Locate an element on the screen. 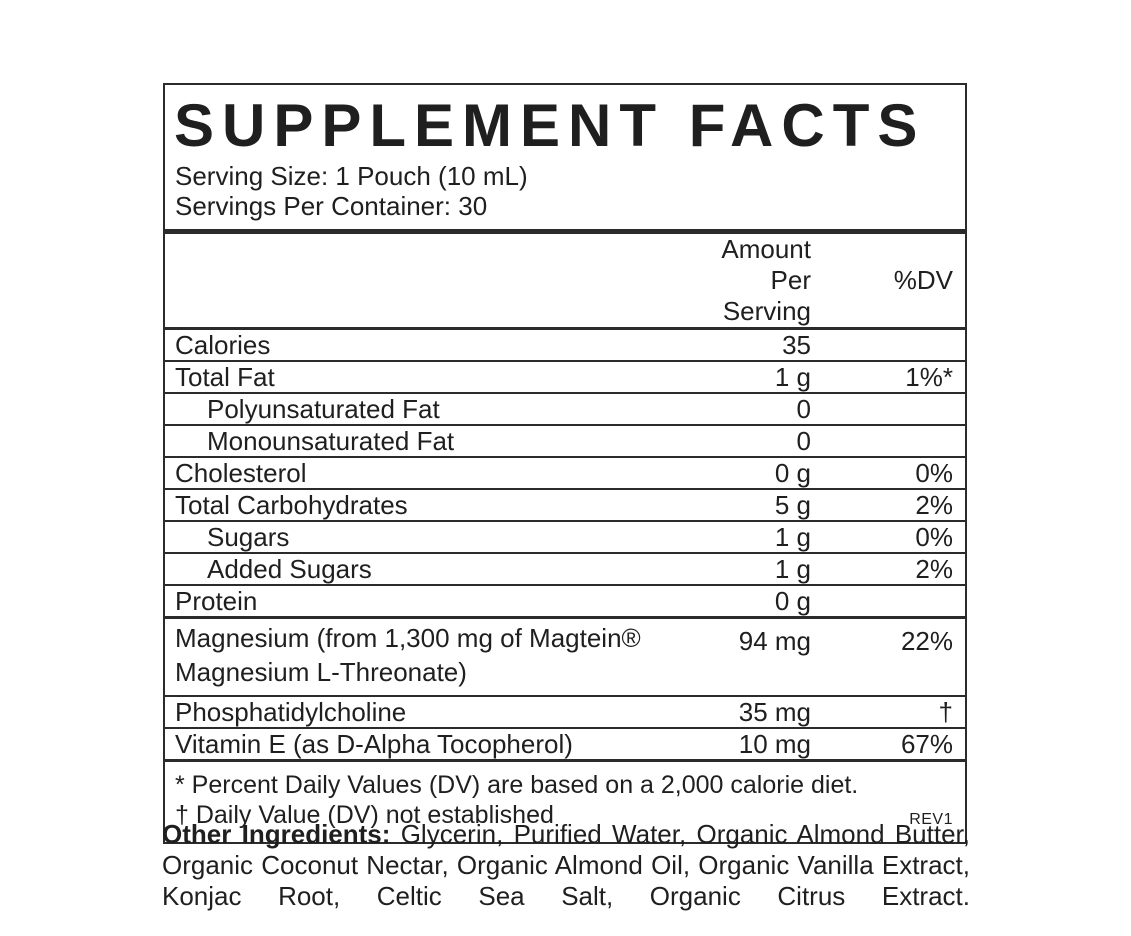 This screenshot has width=1131, height=936. nutrient-name: Sugars is located at coordinates (248, 537).